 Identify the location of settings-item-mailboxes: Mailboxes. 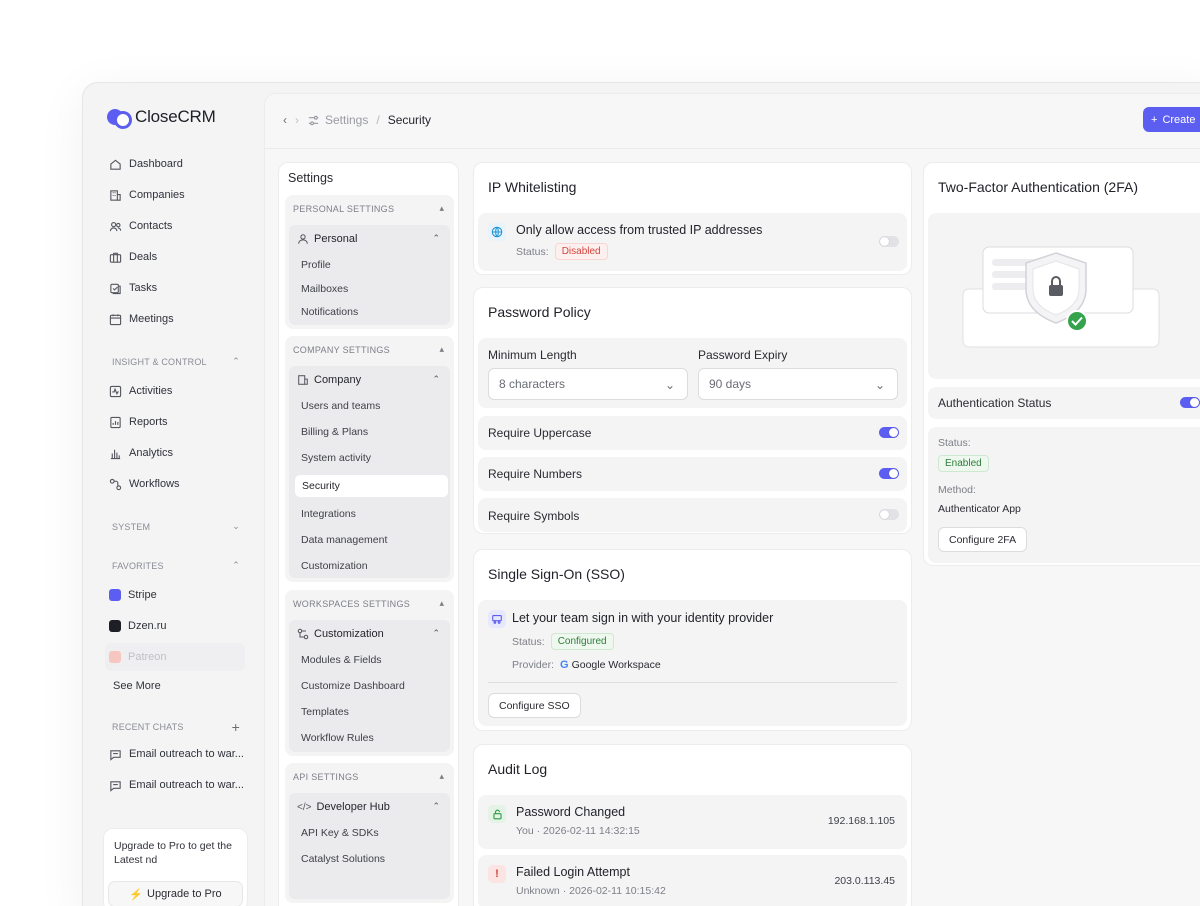
(325, 289).